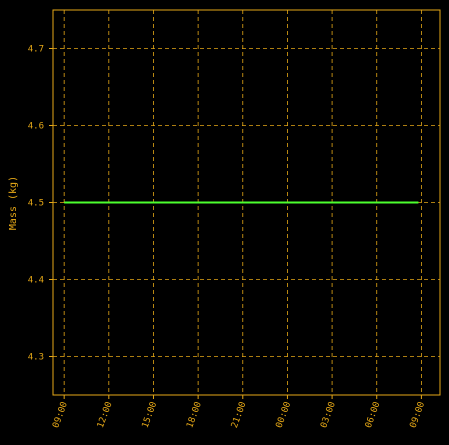 The width and height of the screenshot is (449, 445). Describe the element at coordinates (328, 415) in the screenshot. I see `x-tick-label: 03:00` at that location.